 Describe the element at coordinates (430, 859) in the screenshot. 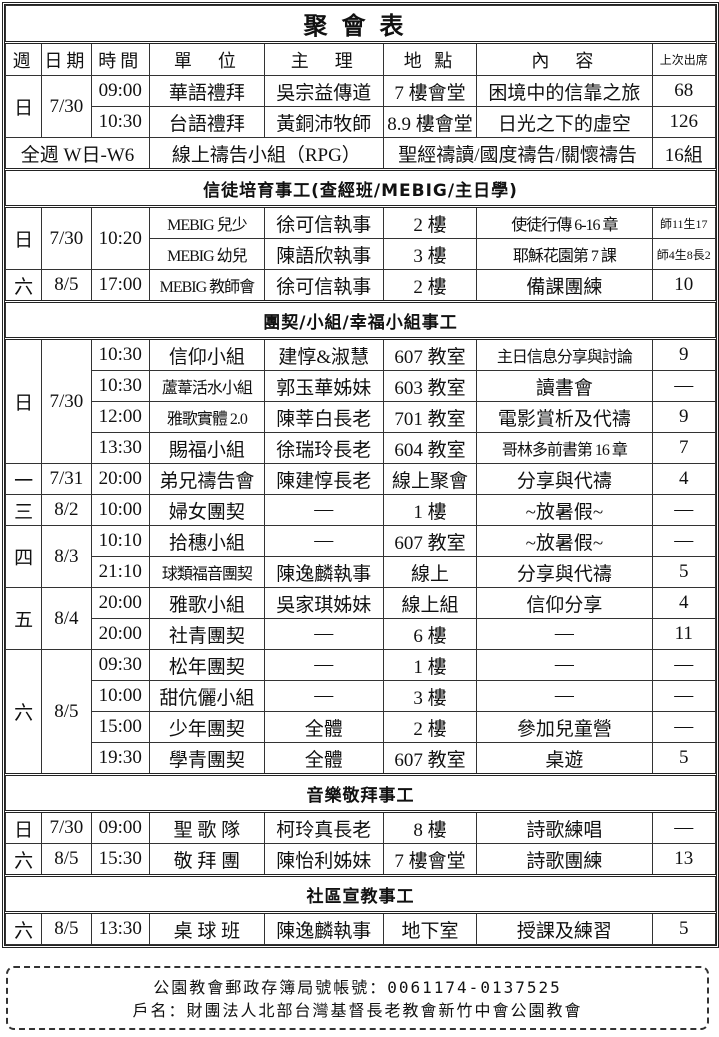

I see `cell-place: 7 樓會堂` at that location.